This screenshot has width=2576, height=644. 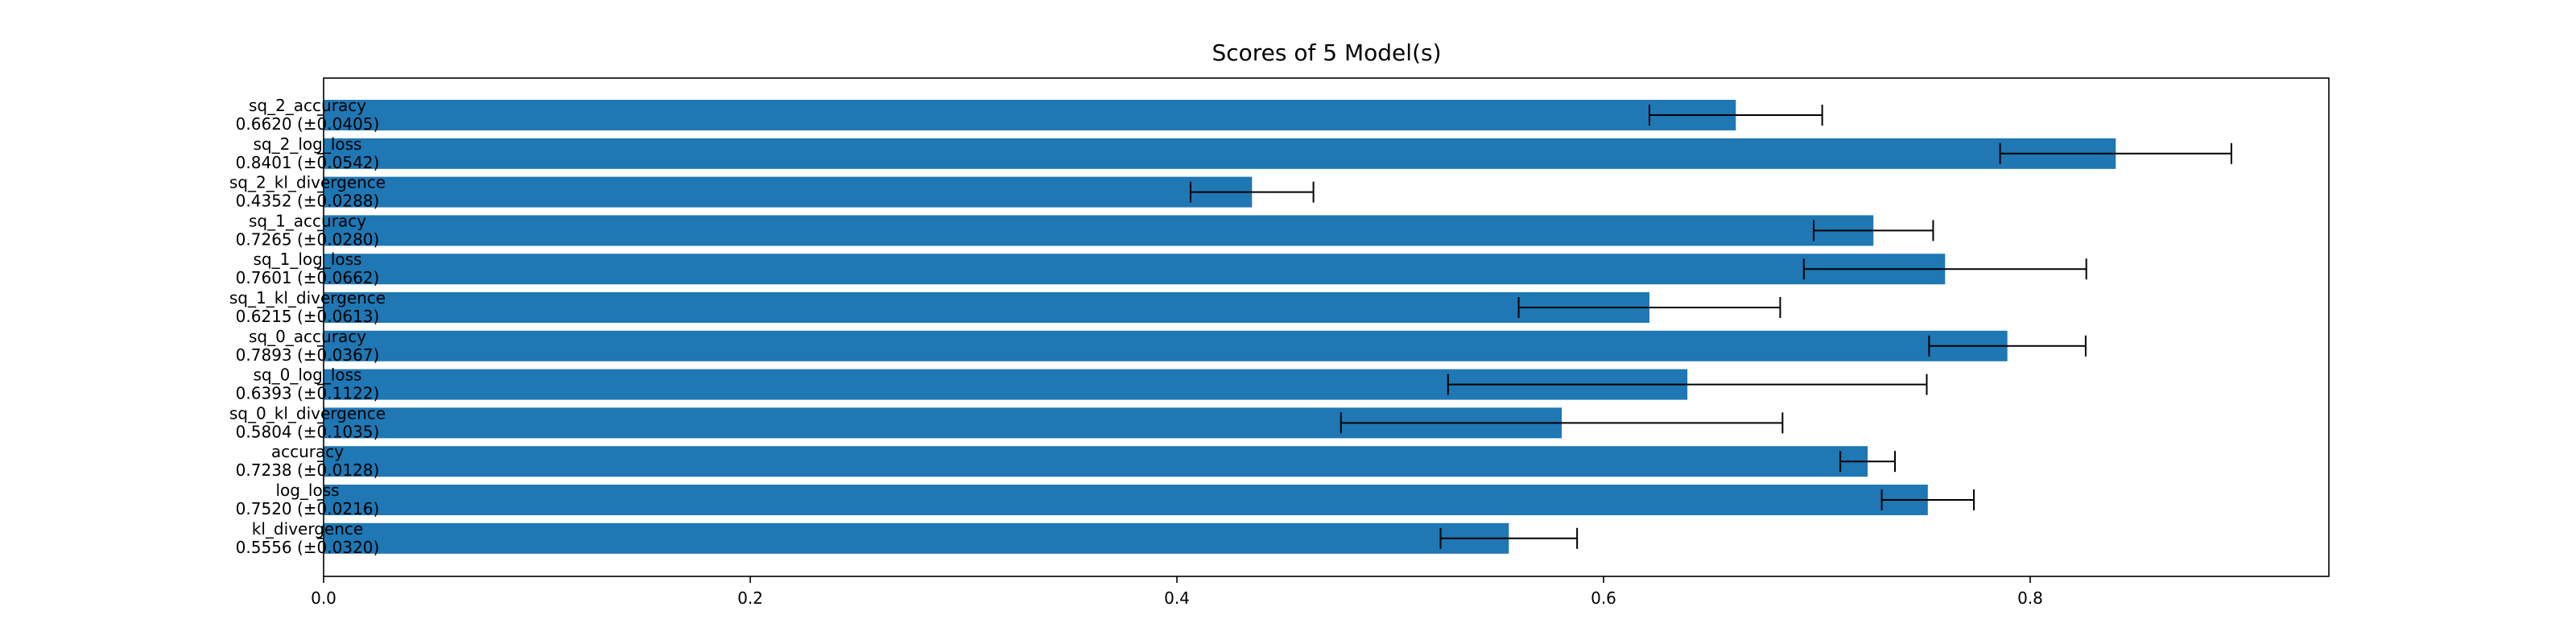 What do you see at coordinates (986, 307) in the screenshot?
I see `bar-sq_1_kl_divergence` at bounding box center [986, 307].